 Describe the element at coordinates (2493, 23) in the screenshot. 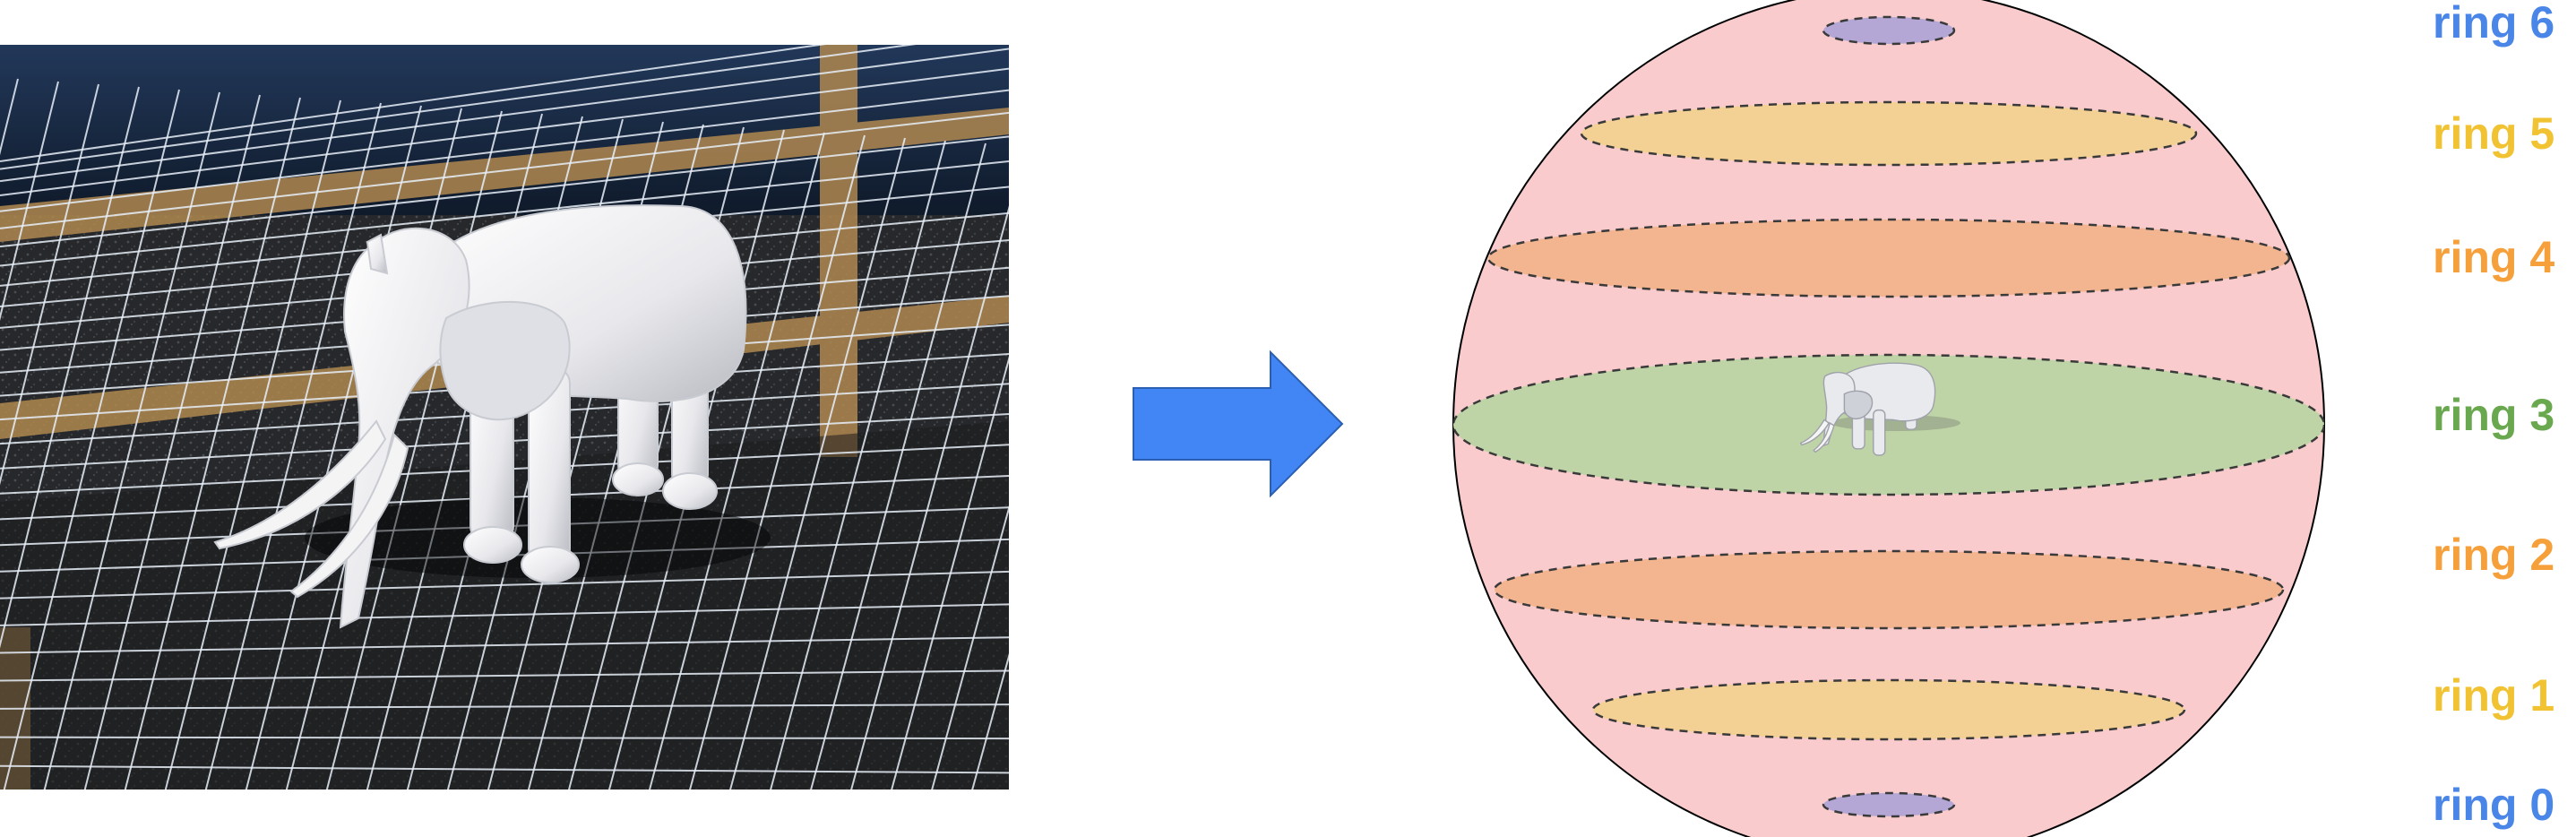

I see `ring-label: ring 6` at that location.